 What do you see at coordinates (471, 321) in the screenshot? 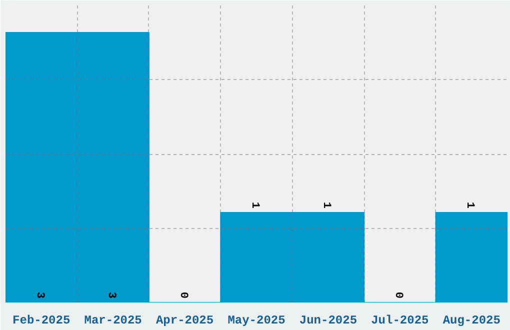
I see `x-tick-label: Aug-2025` at bounding box center [471, 321].